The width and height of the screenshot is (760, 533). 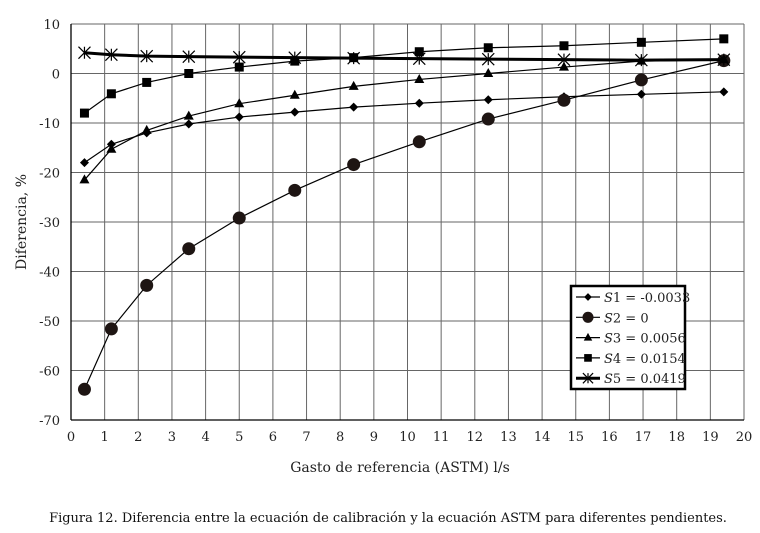 I want to click on legend-label: S1 = -0.0033, so click(x=647, y=298).